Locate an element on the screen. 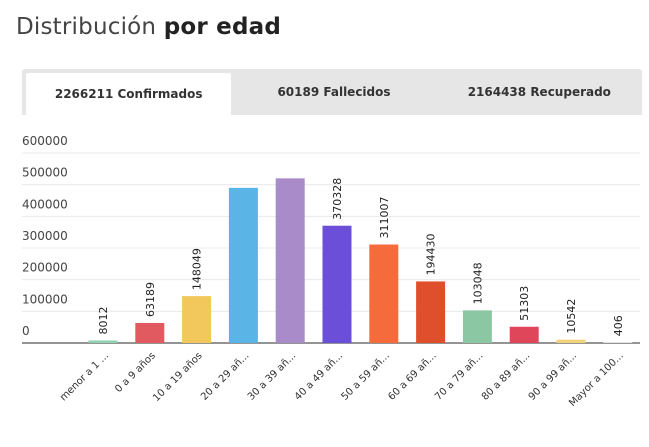 The image size is (649, 447). y-tick-label-0: 0 is located at coordinates (26, 331).